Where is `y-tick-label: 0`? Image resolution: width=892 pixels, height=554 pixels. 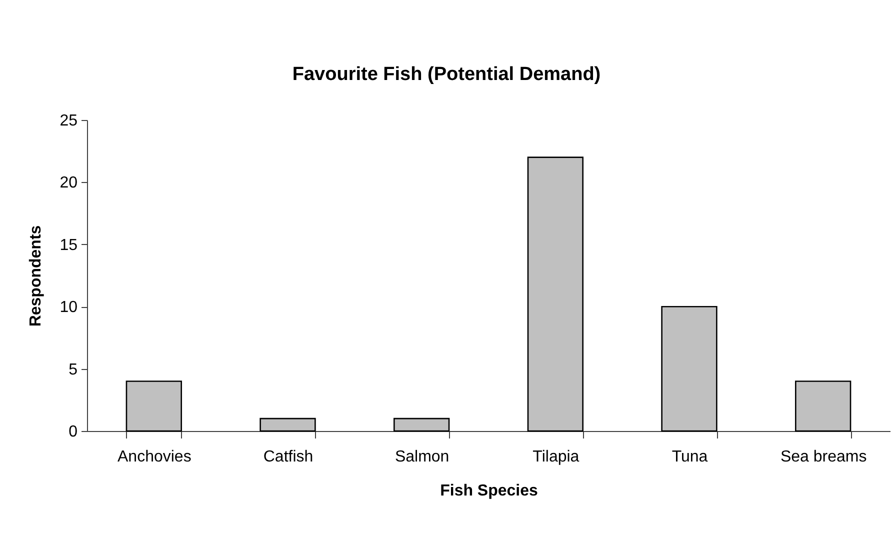 y-tick-label: 0 is located at coordinates (73, 432).